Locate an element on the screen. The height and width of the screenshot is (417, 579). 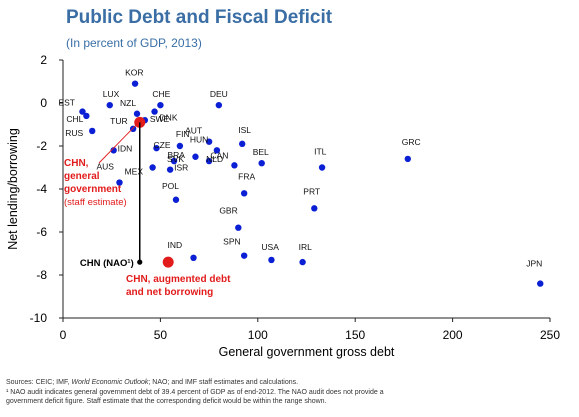
data-point-che is located at coordinates (160, 105).